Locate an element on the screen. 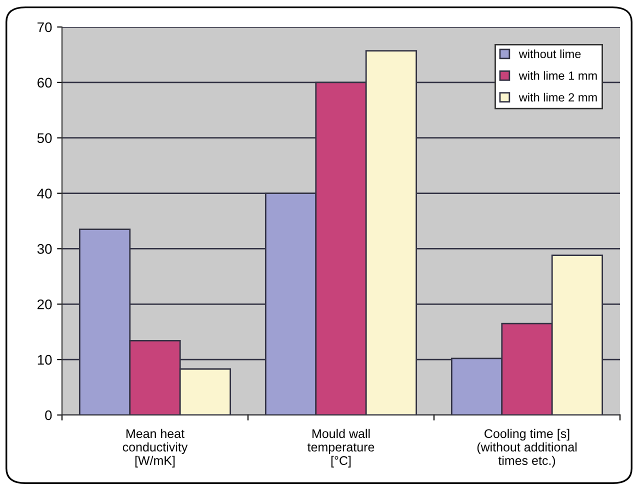 The height and width of the screenshot is (488, 638). y-tick-label: 20 is located at coordinates (45, 304).